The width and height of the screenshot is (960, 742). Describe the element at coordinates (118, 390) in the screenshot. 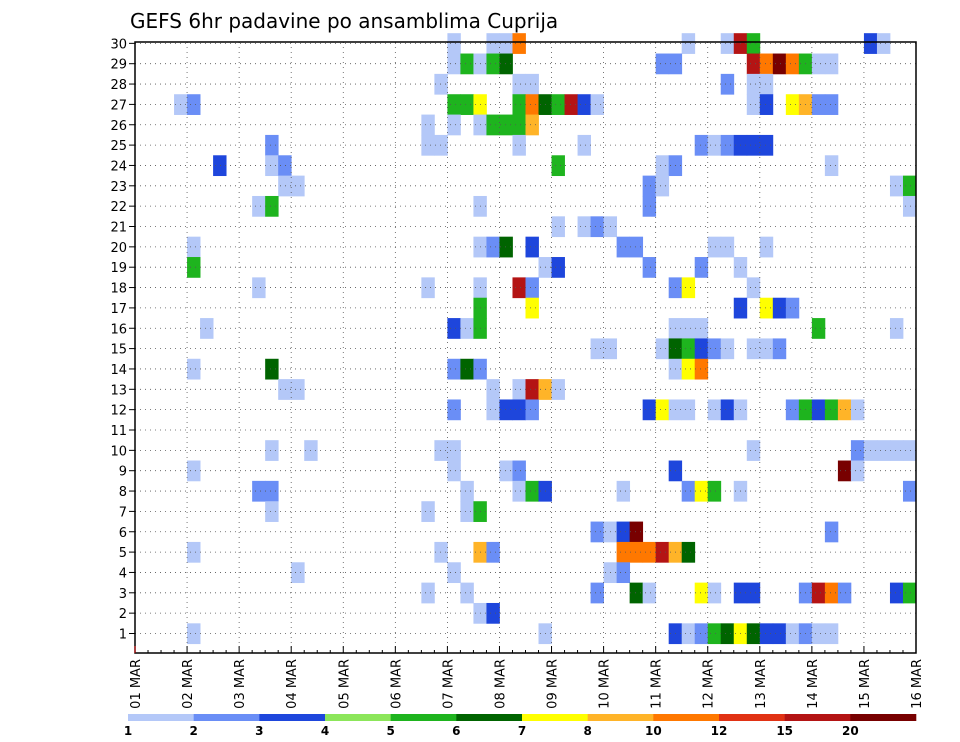

I see `y-tick-label: 13` at that location.